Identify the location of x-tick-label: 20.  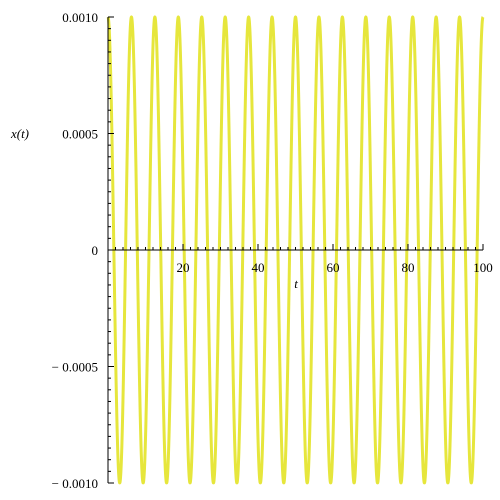
(183, 267).